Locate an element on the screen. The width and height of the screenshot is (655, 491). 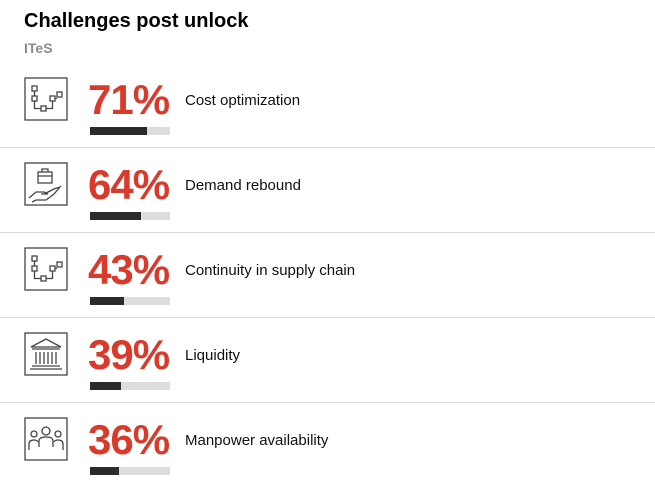
bank-icon is located at coordinates (46, 354).